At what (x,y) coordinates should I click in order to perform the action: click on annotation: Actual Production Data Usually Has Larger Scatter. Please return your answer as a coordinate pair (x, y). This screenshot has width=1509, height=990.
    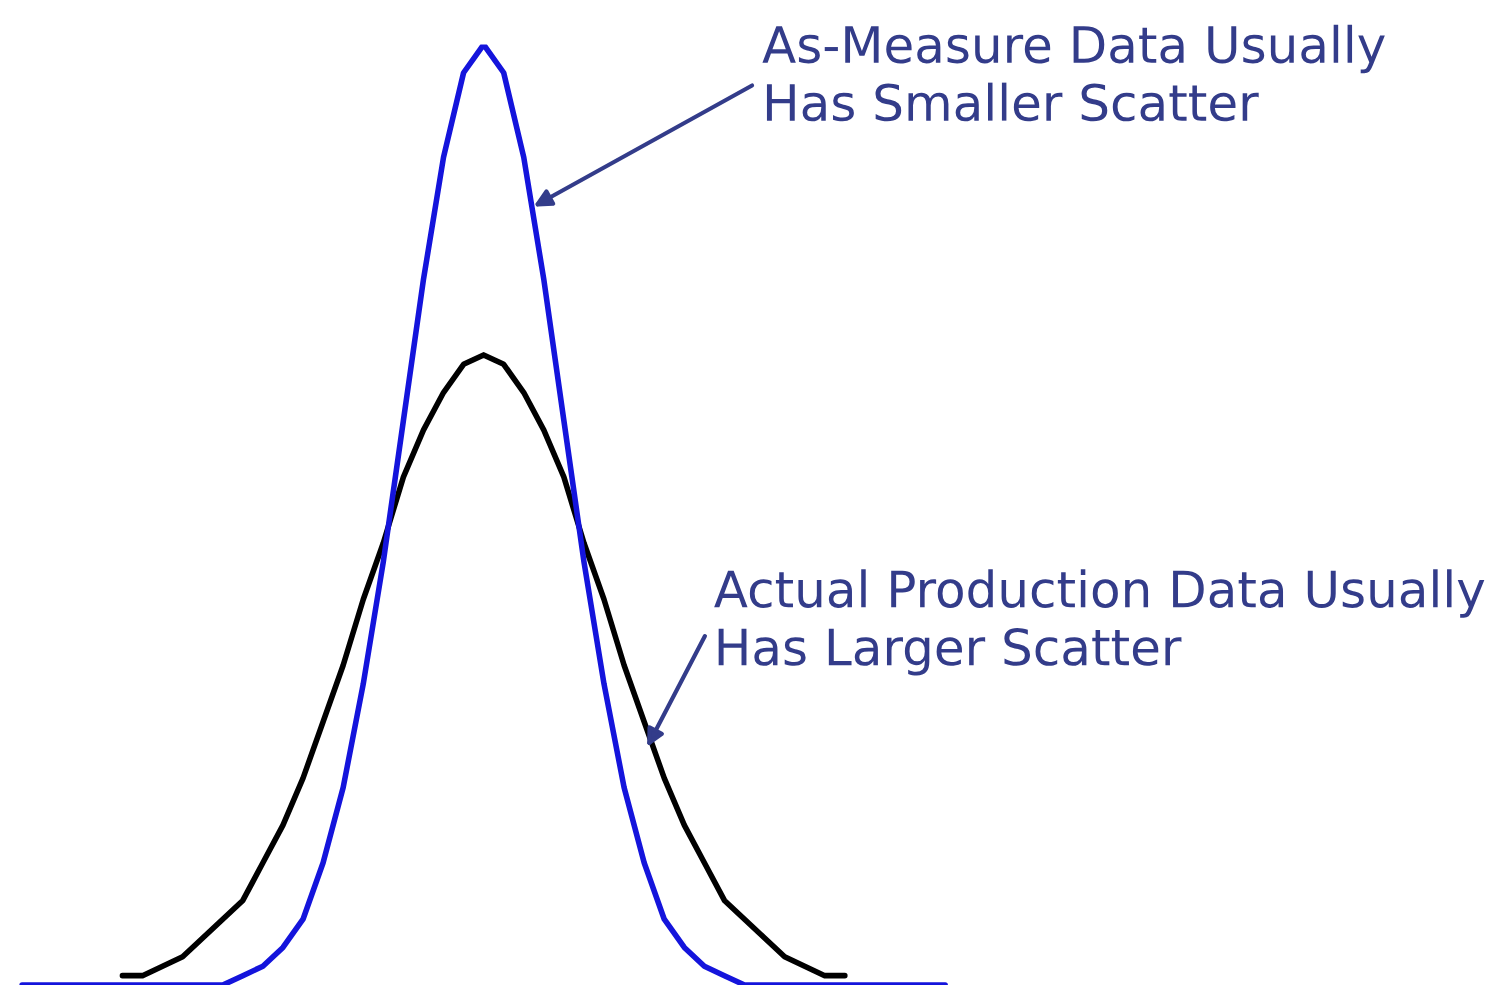
    Looking at the image, I should click on (1099, 622).